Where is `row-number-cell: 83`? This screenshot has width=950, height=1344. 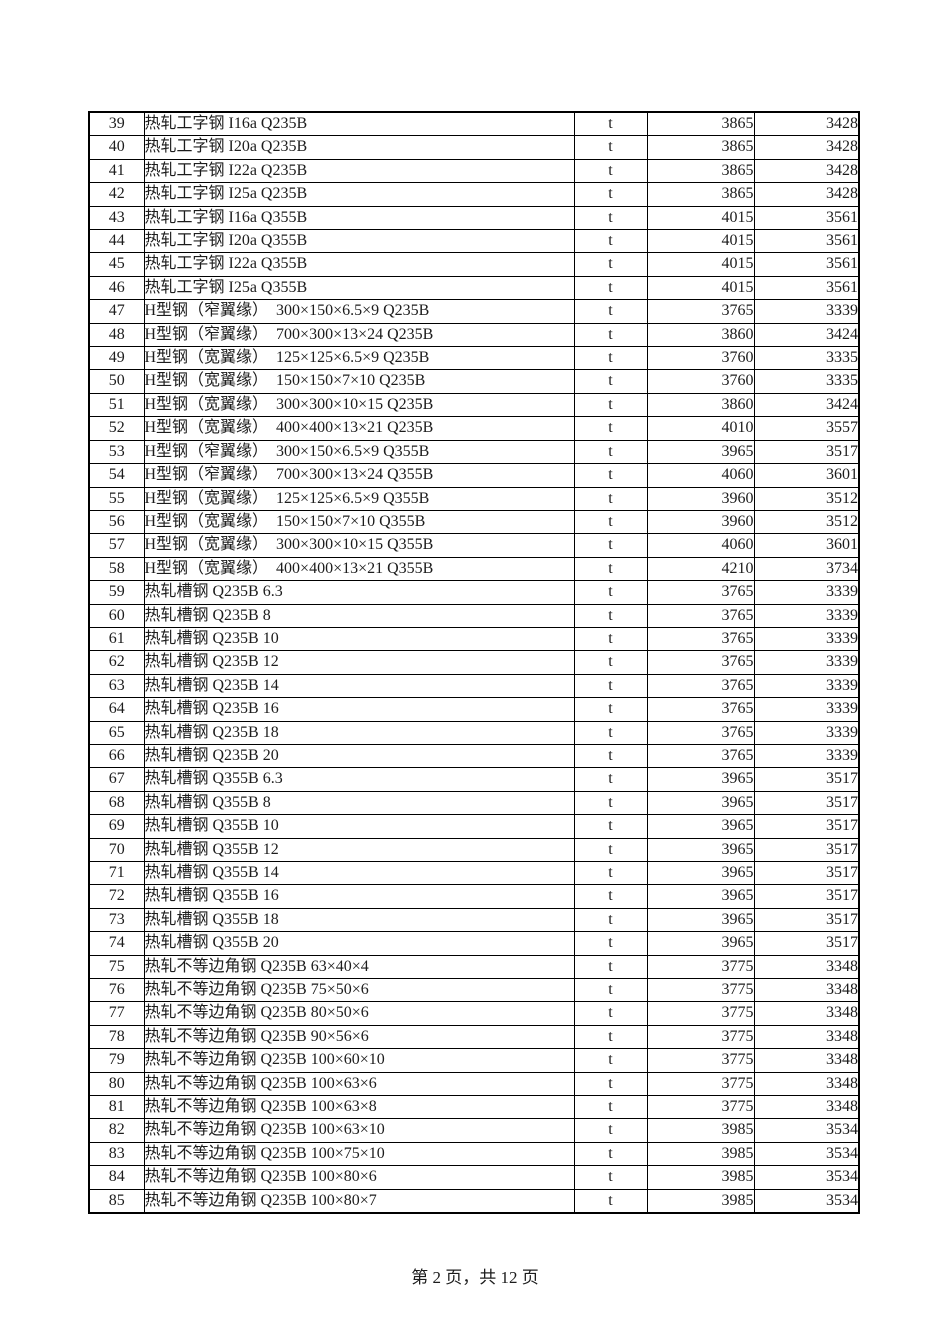
row-number-cell: 83 is located at coordinates (116, 1154).